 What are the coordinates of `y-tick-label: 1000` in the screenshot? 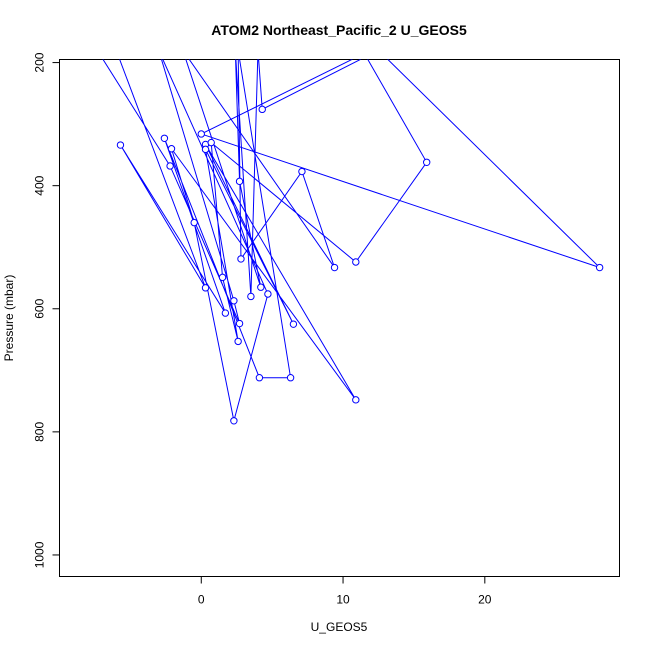 It's located at (40, 554).